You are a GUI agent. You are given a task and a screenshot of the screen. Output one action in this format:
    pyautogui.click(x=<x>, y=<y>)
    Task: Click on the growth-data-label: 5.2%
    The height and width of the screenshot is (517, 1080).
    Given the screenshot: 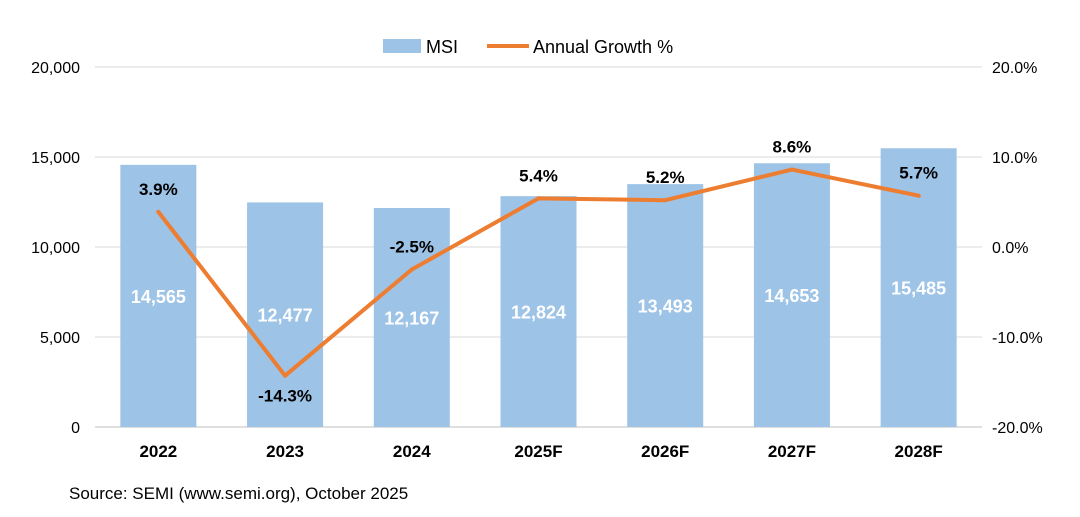 What is the action you would take?
    pyautogui.click(x=665, y=177)
    